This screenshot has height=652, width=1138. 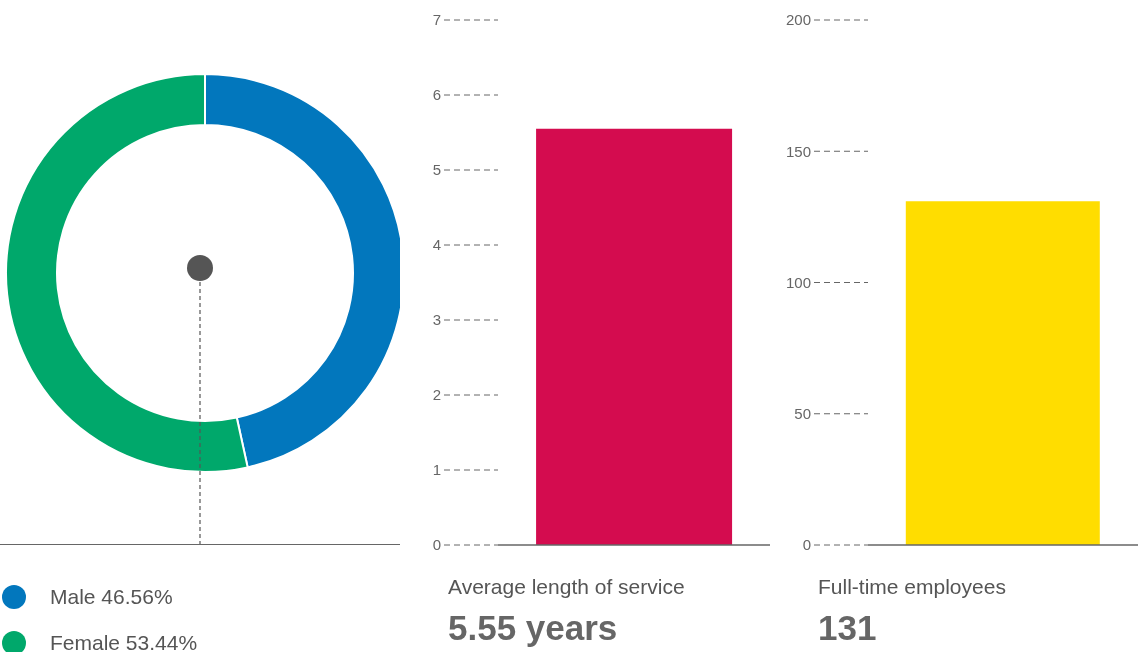 I want to click on y-tick-label: 7, so click(x=436, y=20).